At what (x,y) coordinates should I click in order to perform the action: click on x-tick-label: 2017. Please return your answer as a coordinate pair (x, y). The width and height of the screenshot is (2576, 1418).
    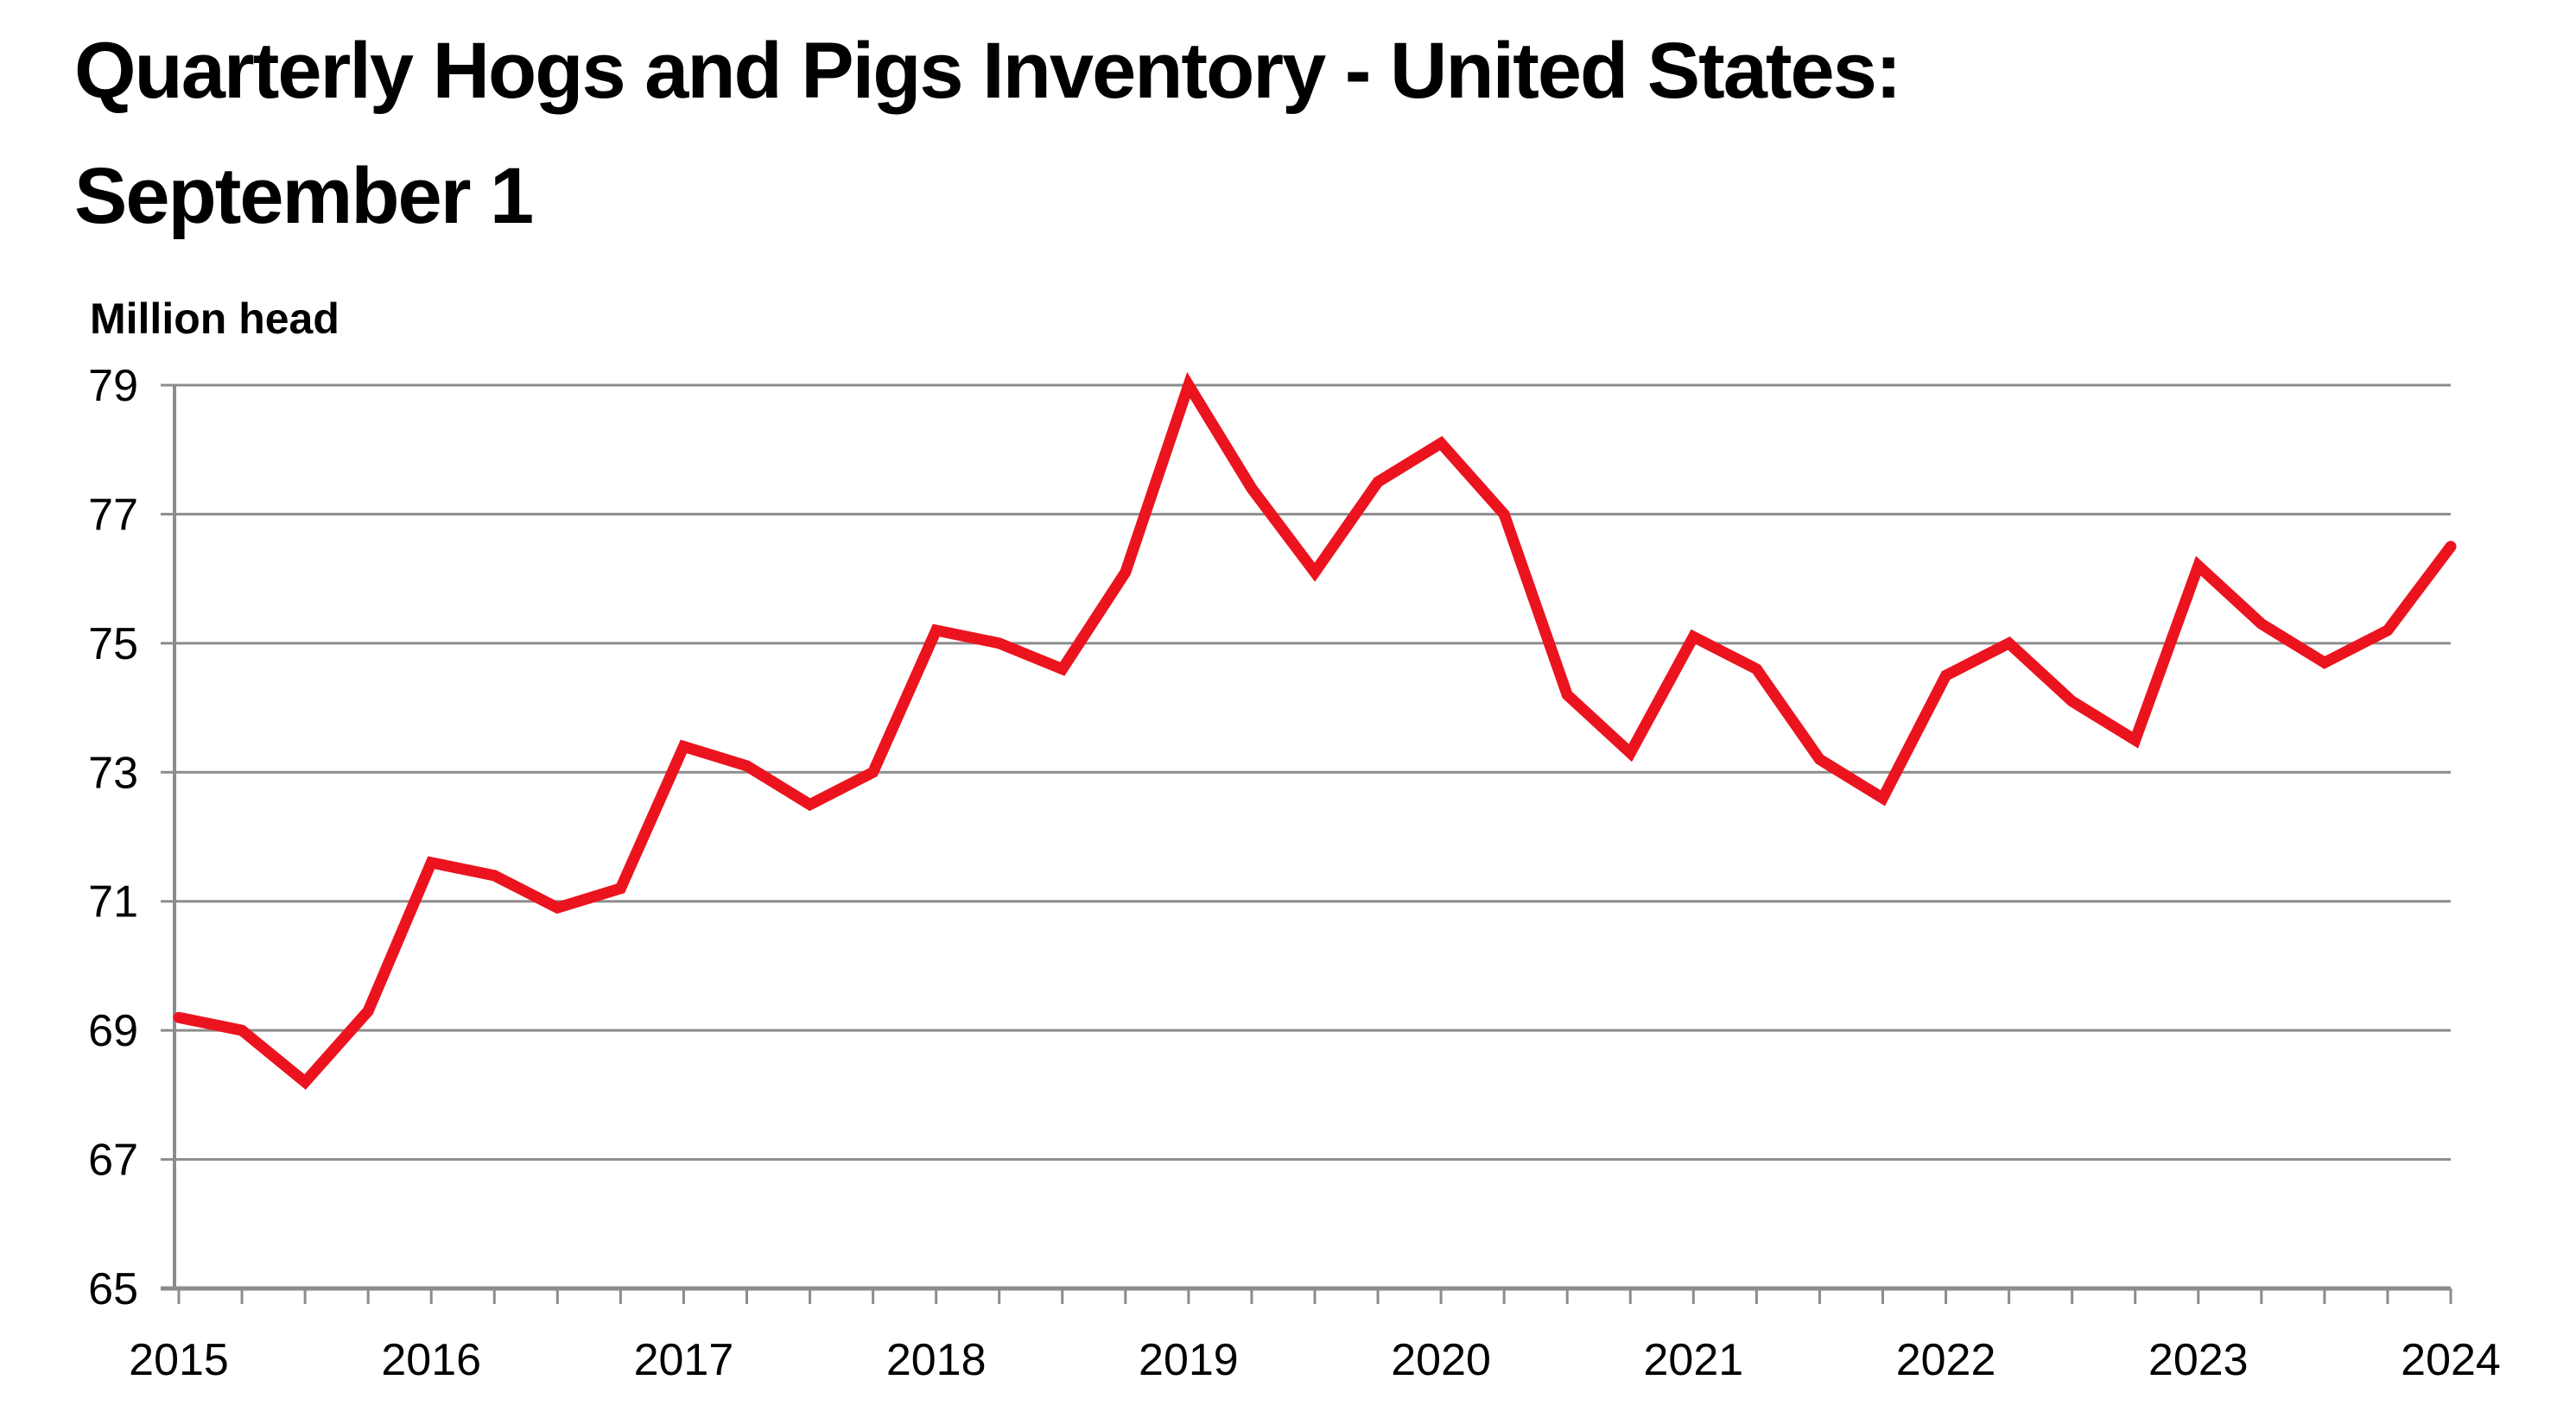
    Looking at the image, I should click on (684, 1360).